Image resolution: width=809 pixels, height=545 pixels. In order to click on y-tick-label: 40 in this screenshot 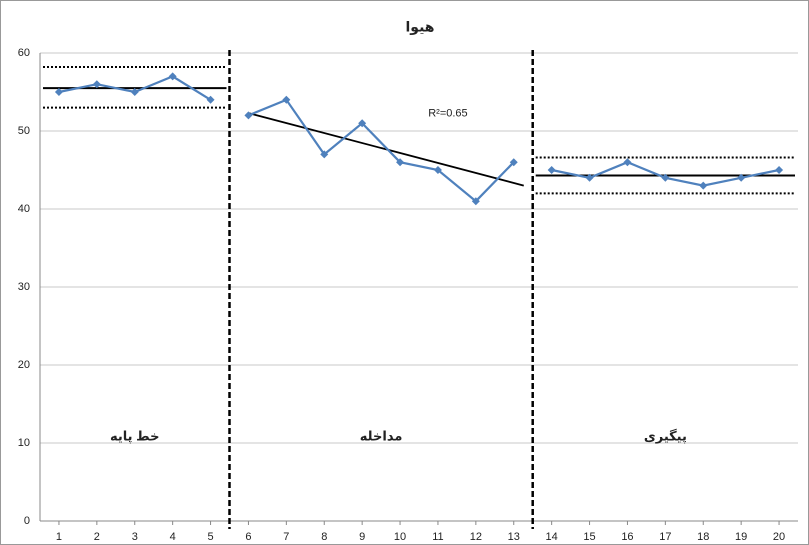, I will do `click(24, 209)`.